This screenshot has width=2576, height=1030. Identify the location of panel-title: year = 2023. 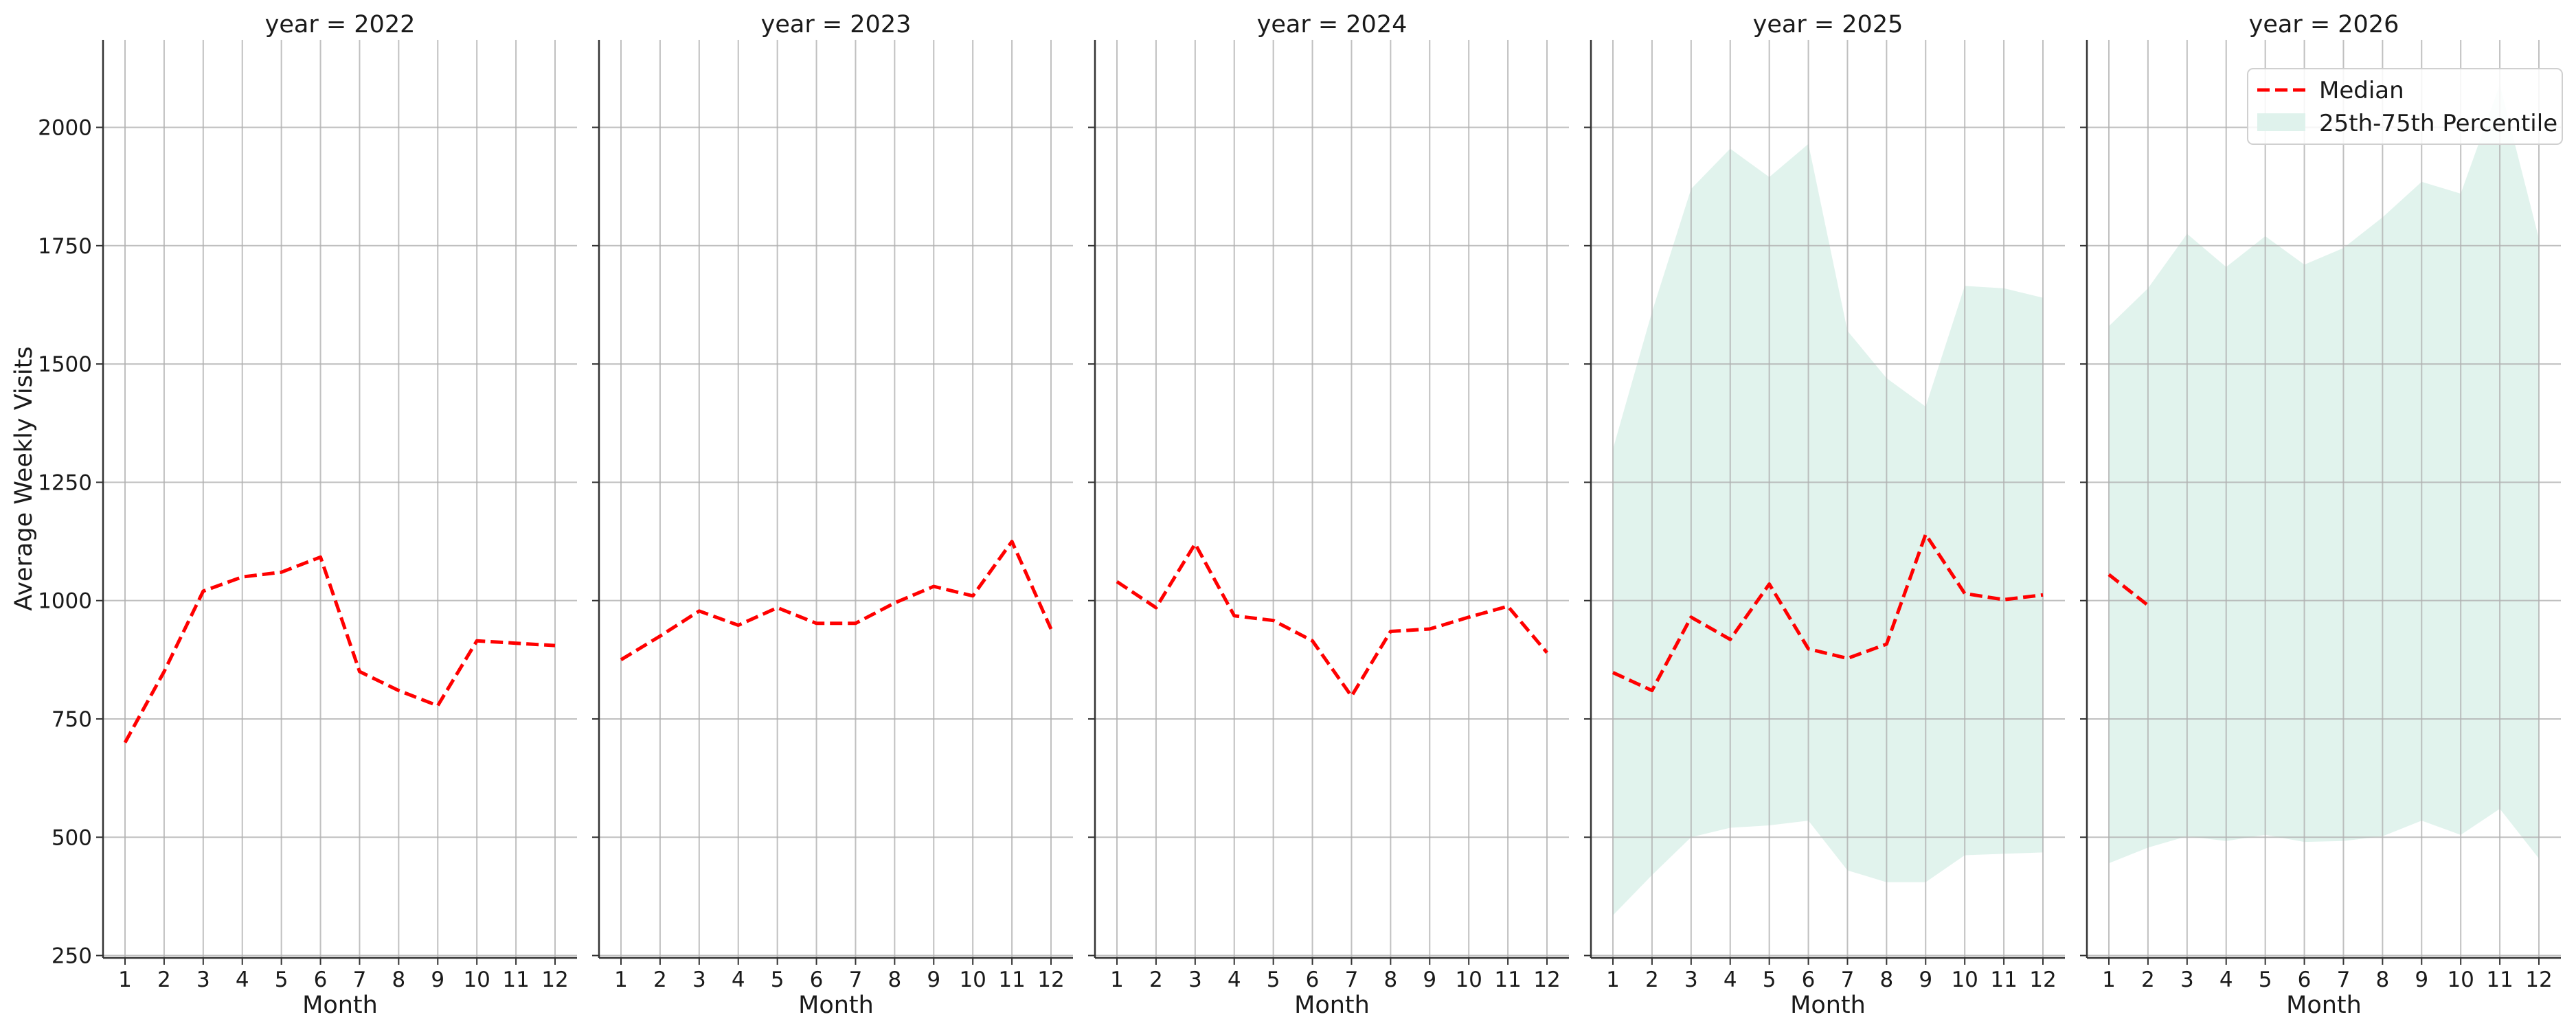
(836, 24).